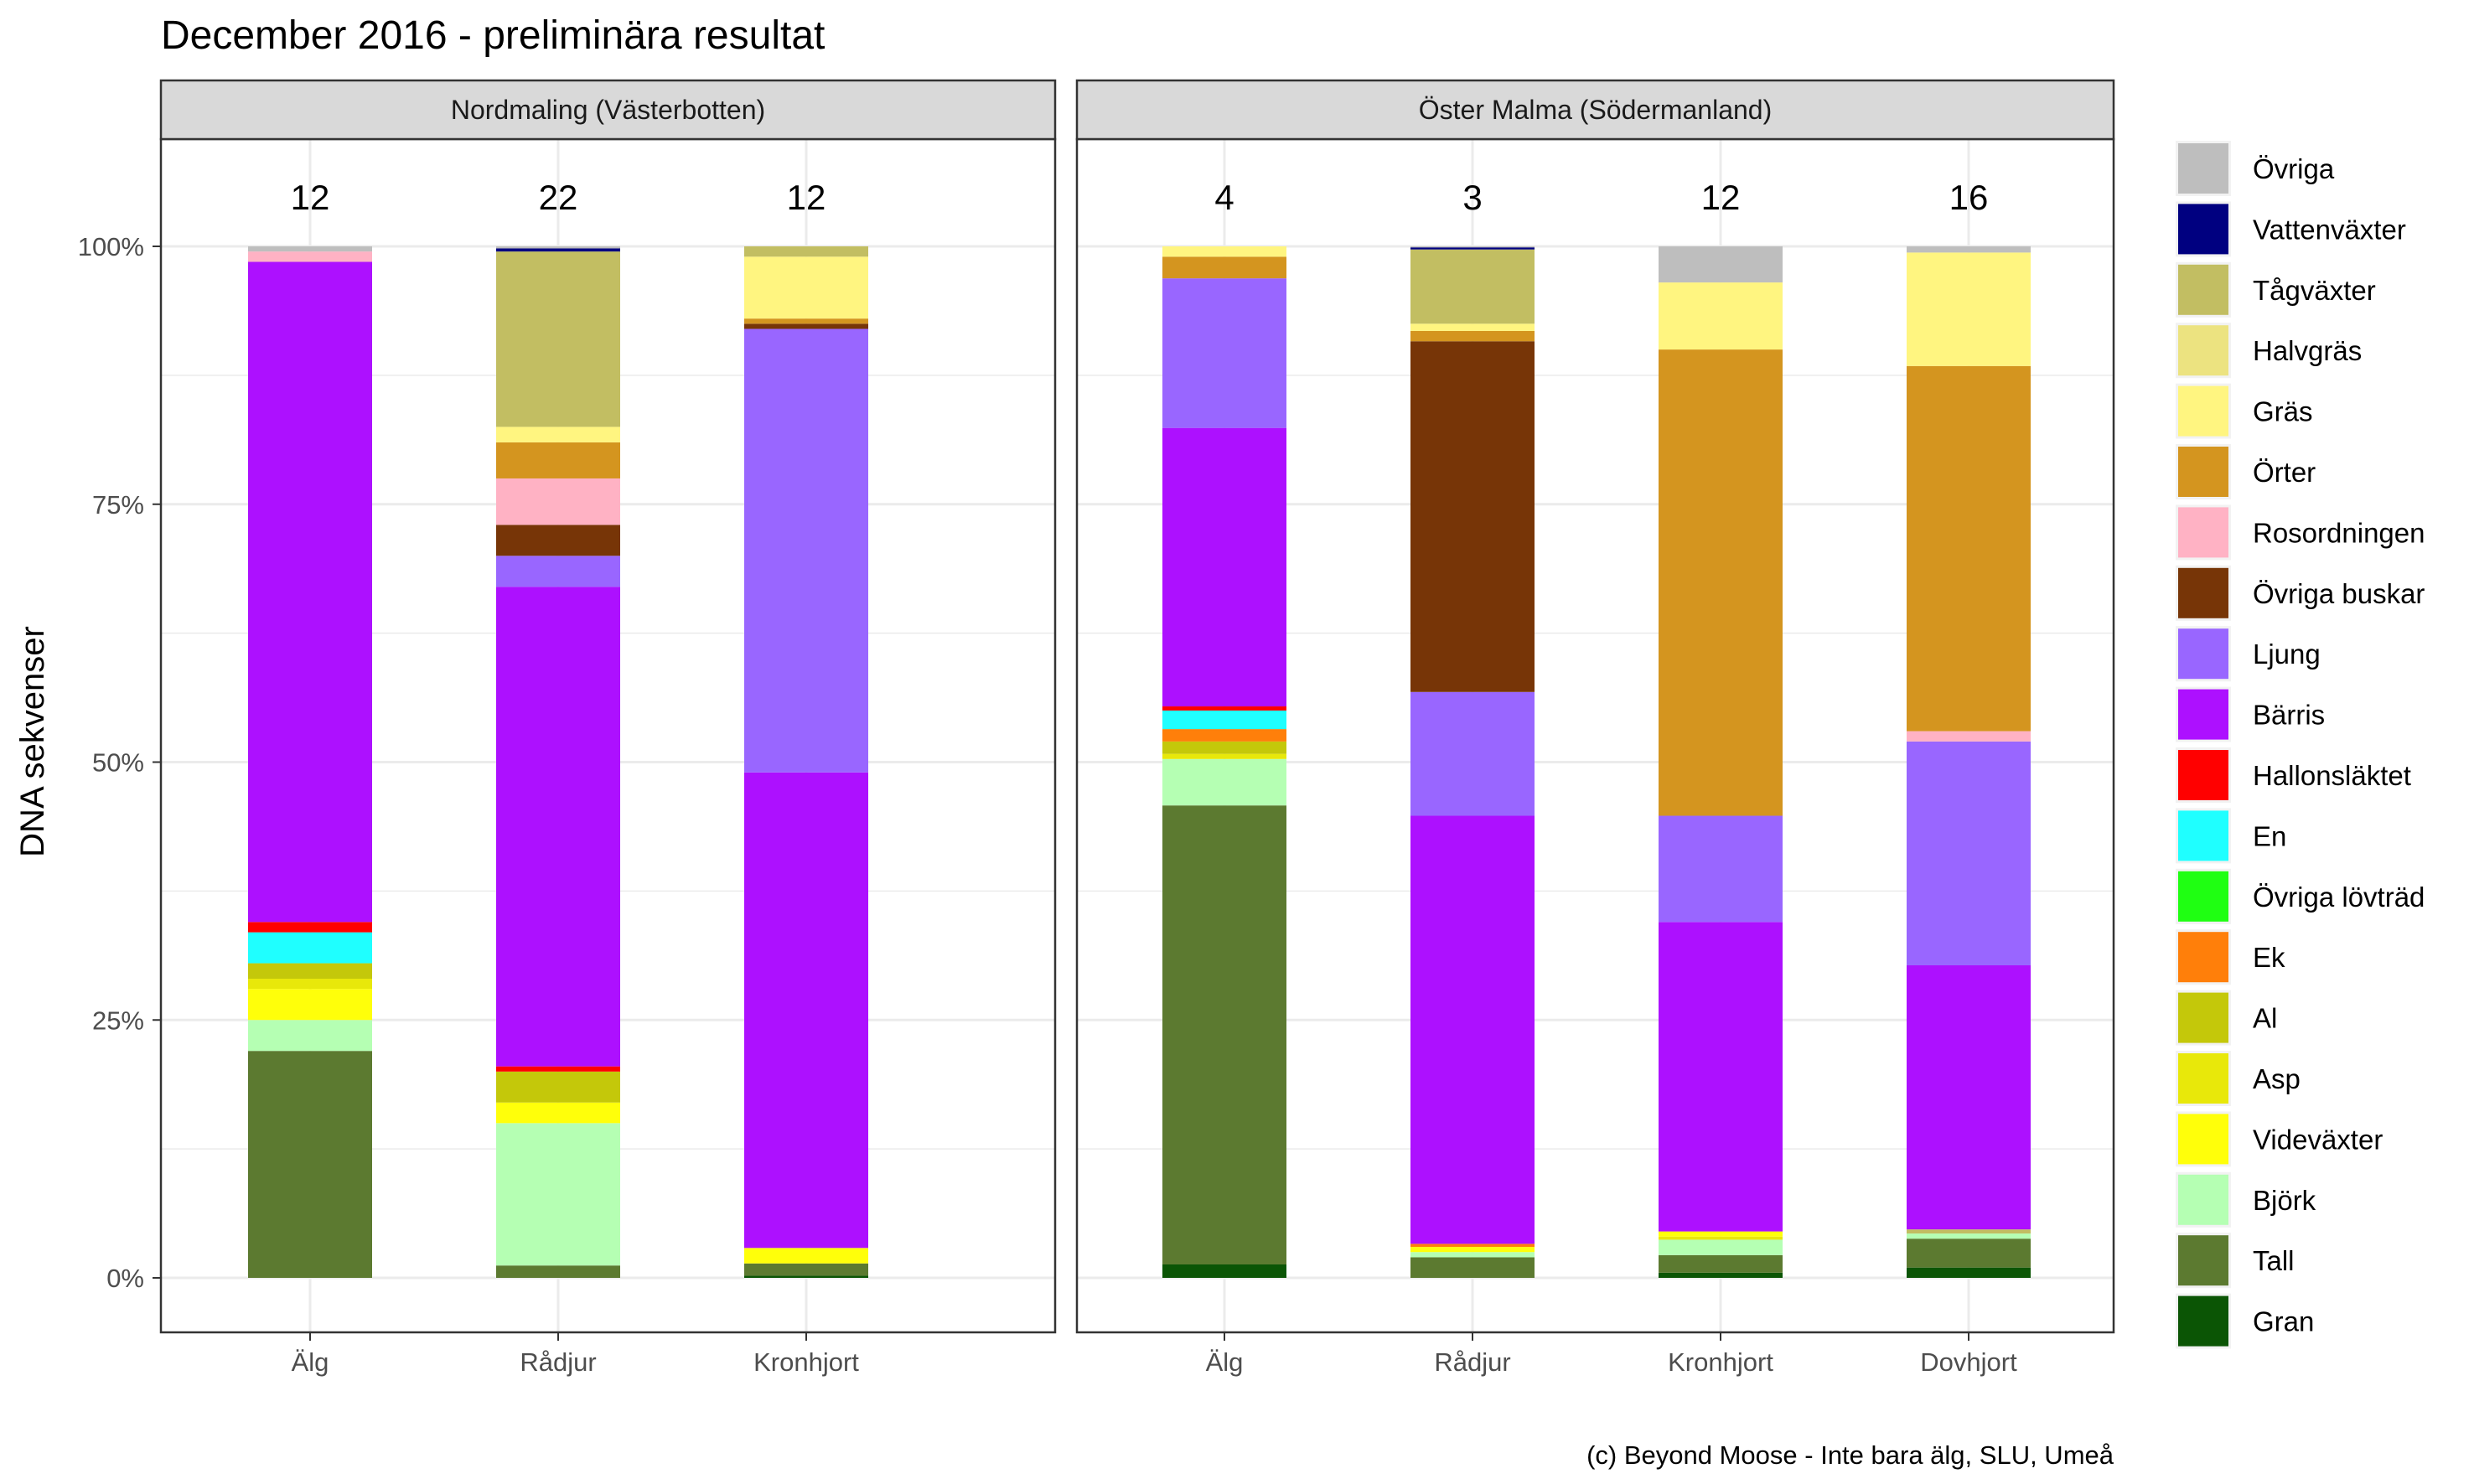  I want to click on legend-label: Tall, so click(2274, 1261).